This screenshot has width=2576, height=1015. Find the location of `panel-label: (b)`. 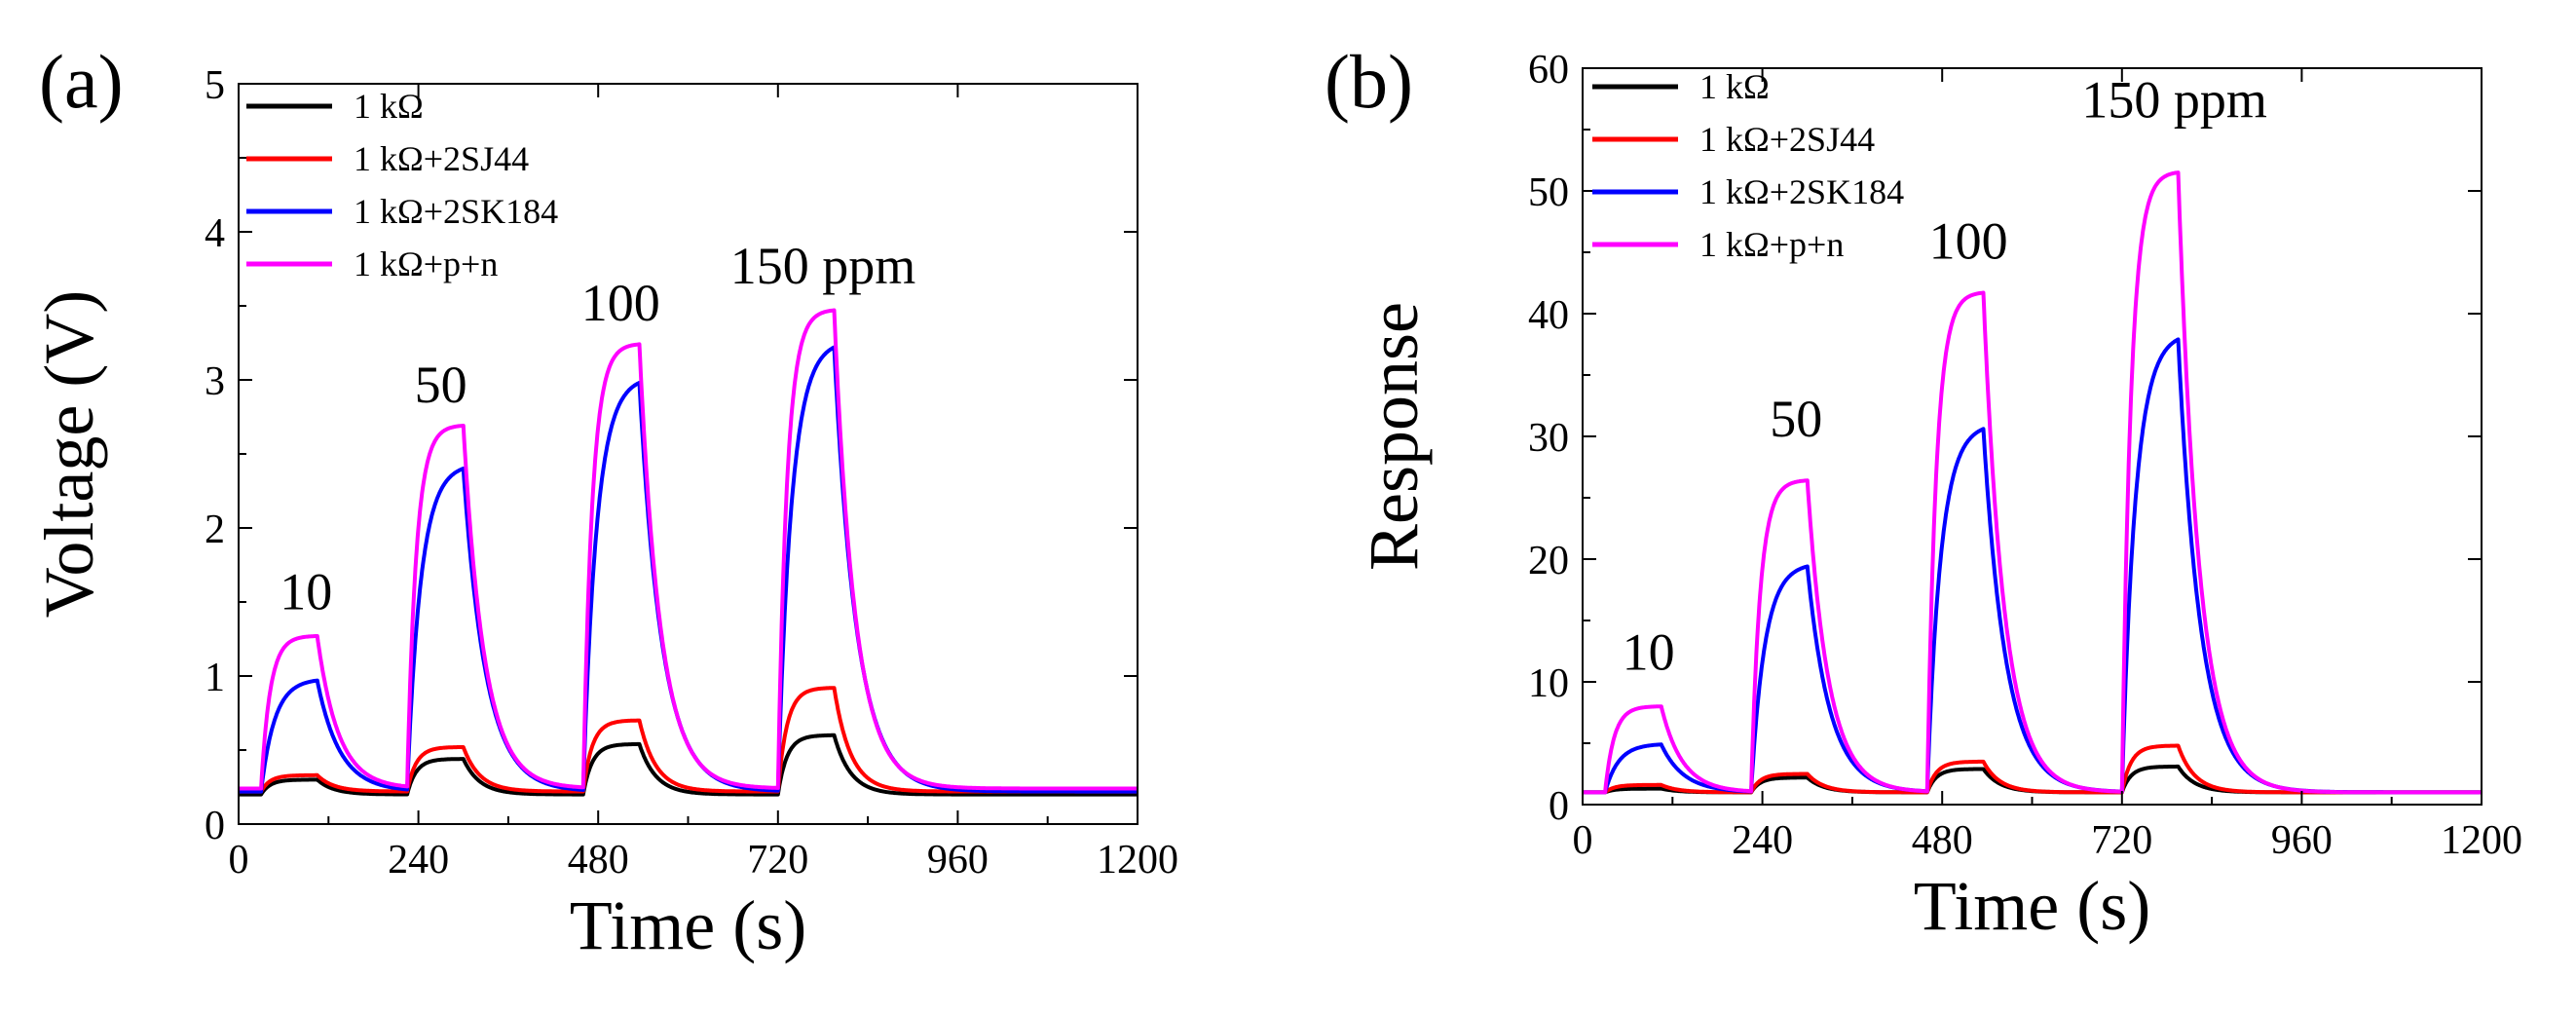

panel-label: (b) is located at coordinates (1369, 81).